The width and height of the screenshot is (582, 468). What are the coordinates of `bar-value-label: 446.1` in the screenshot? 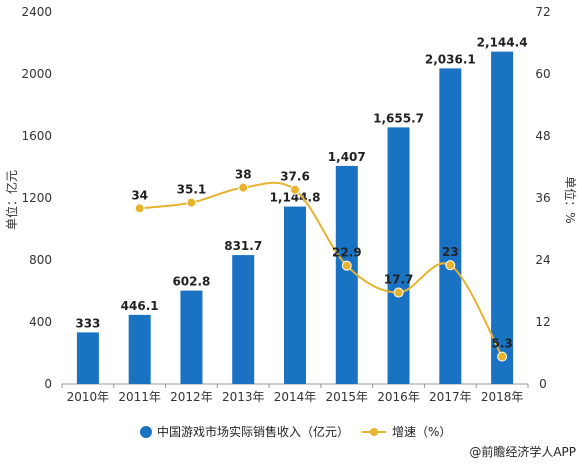 It's located at (140, 306).